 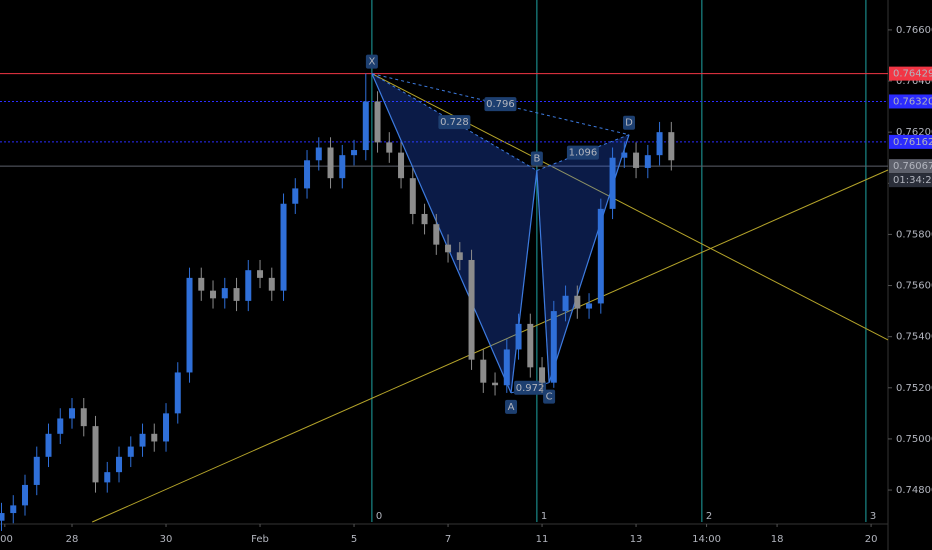 I want to click on point-label: D, so click(x=629, y=123).